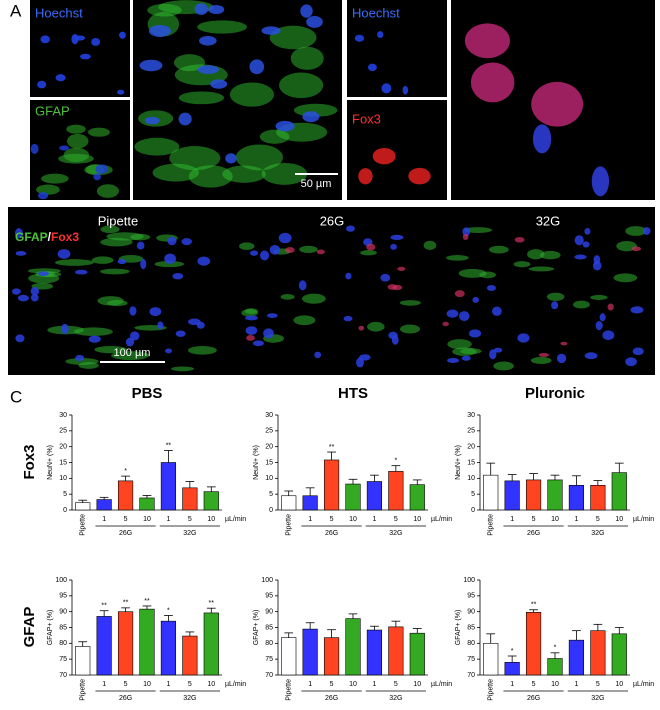  Describe the element at coordinates (65, 494) in the screenshot. I see `y-tick-label: 5` at that location.